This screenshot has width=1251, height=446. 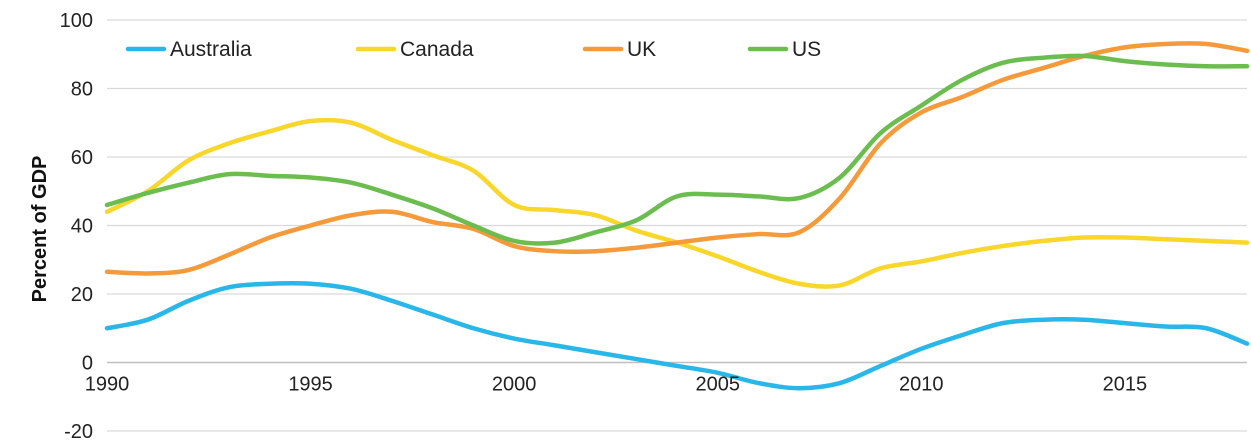 What do you see at coordinates (40, 229) in the screenshot?
I see `y-axis-title: Percent of GDP` at bounding box center [40, 229].